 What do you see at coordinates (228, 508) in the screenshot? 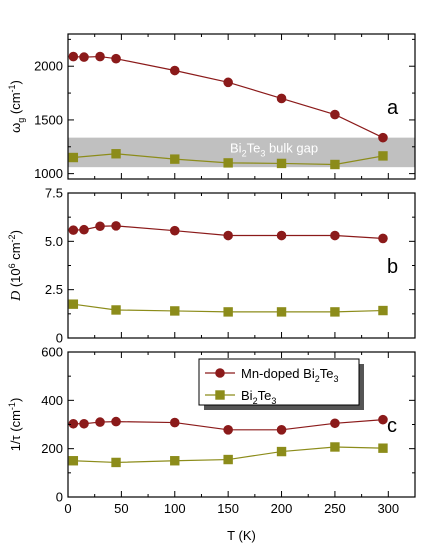
I see `x-tick-label: 150` at bounding box center [228, 508].